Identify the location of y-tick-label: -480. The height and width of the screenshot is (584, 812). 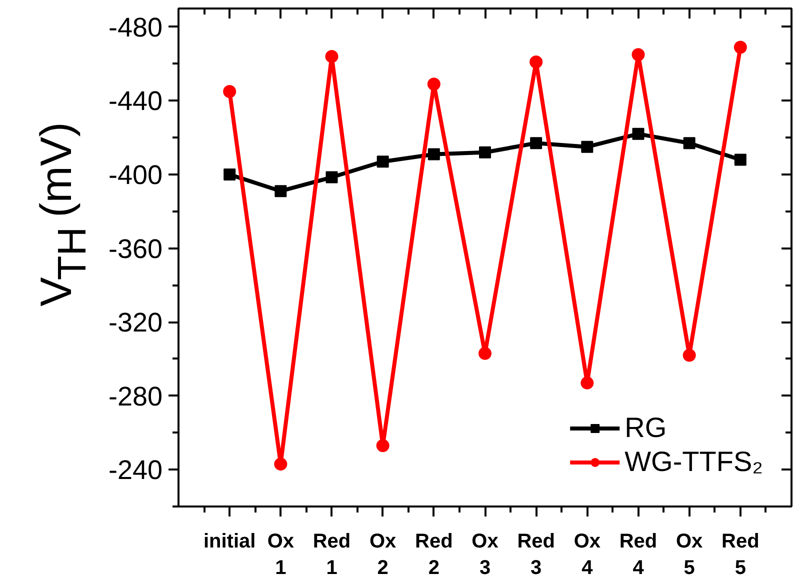
(135, 27).